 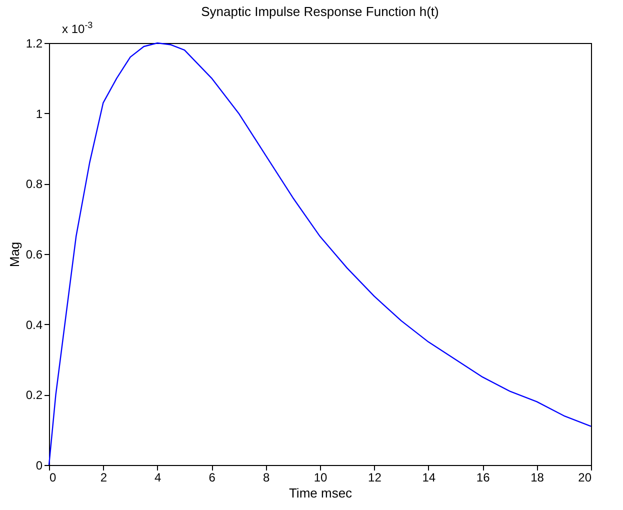 What do you see at coordinates (104, 477) in the screenshot?
I see `x-tick-label: 2` at bounding box center [104, 477].